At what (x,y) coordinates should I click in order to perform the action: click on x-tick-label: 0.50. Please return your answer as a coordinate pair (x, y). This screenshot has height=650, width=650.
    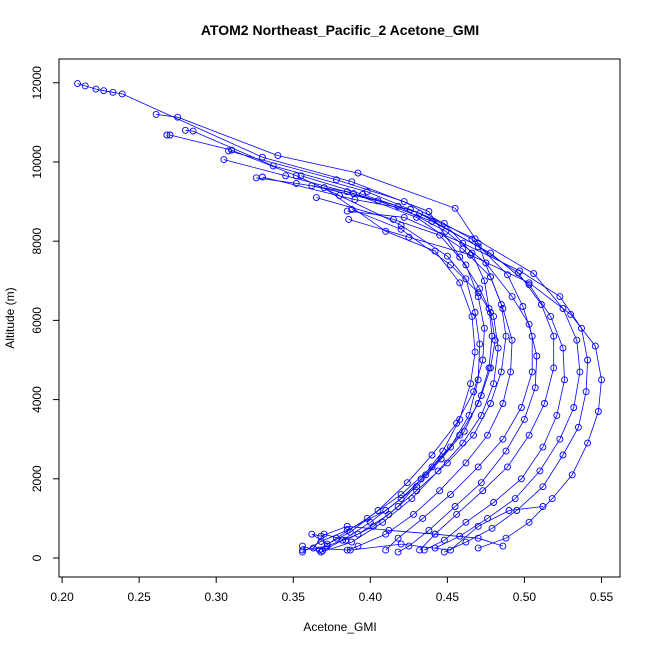
    Looking at the image, I should click on (525, 597).